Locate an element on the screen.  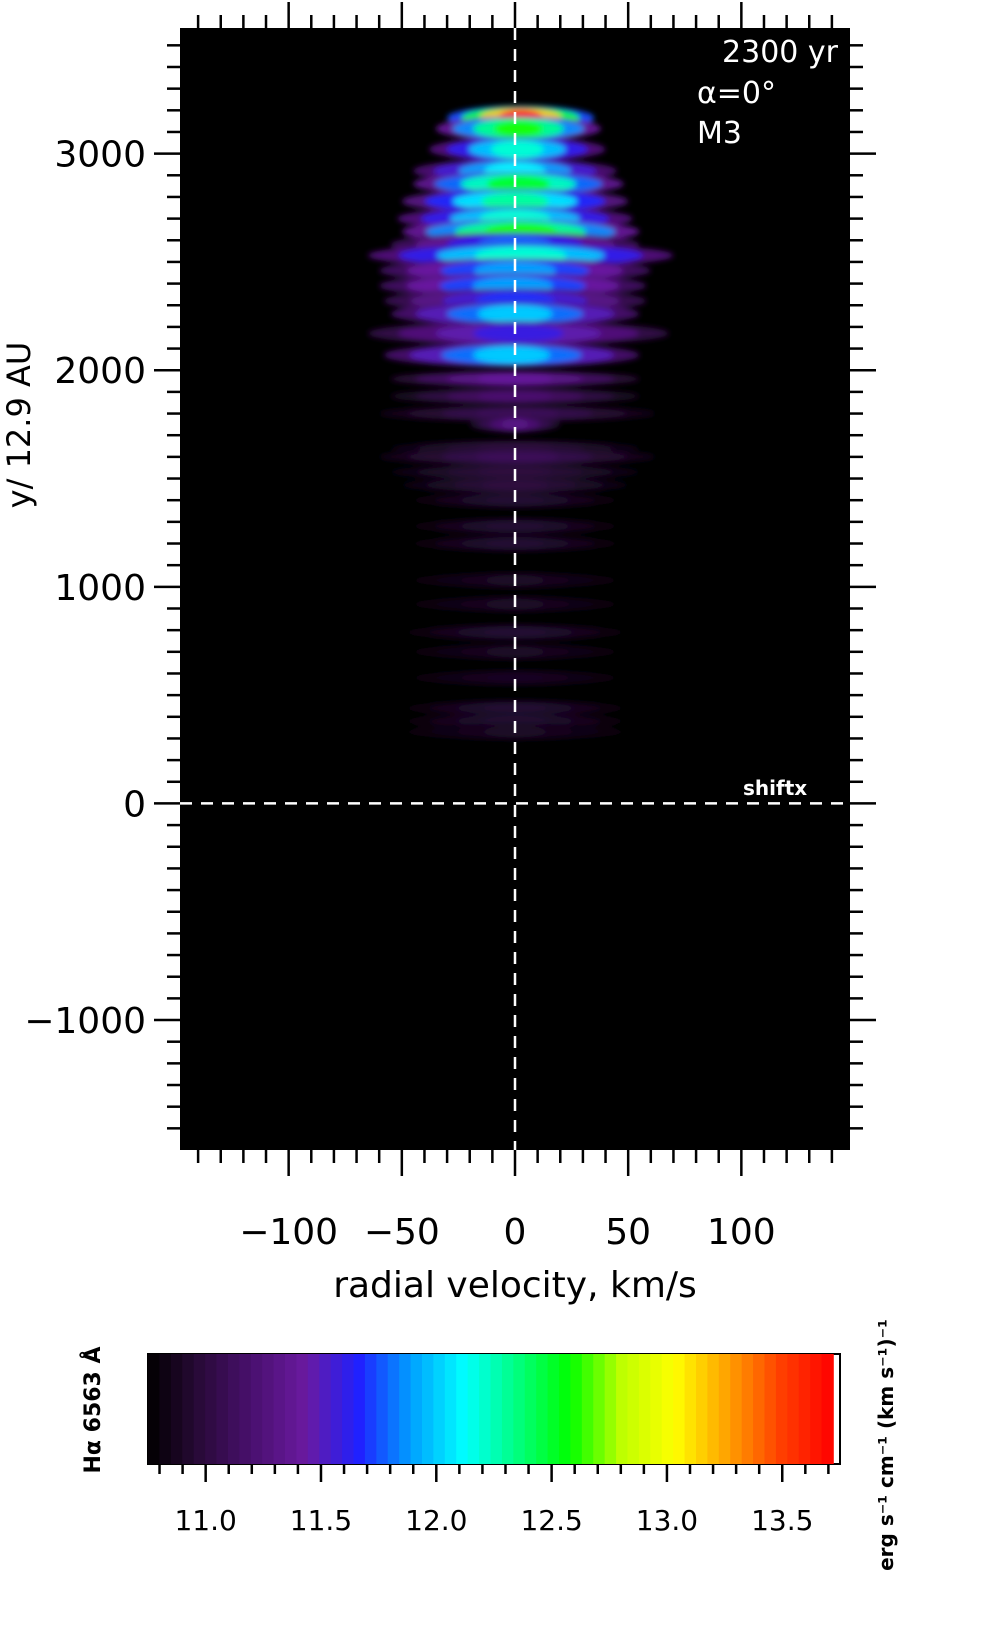
colorbar-tick-label: 12.5 is located at coordinates (551, 1520).